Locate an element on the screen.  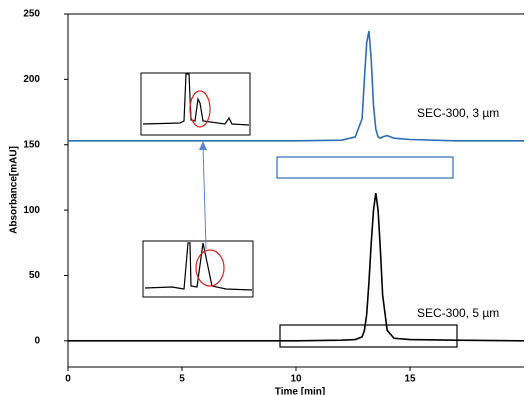
y-tick-label: 200 is located at coordinates (31, 79).